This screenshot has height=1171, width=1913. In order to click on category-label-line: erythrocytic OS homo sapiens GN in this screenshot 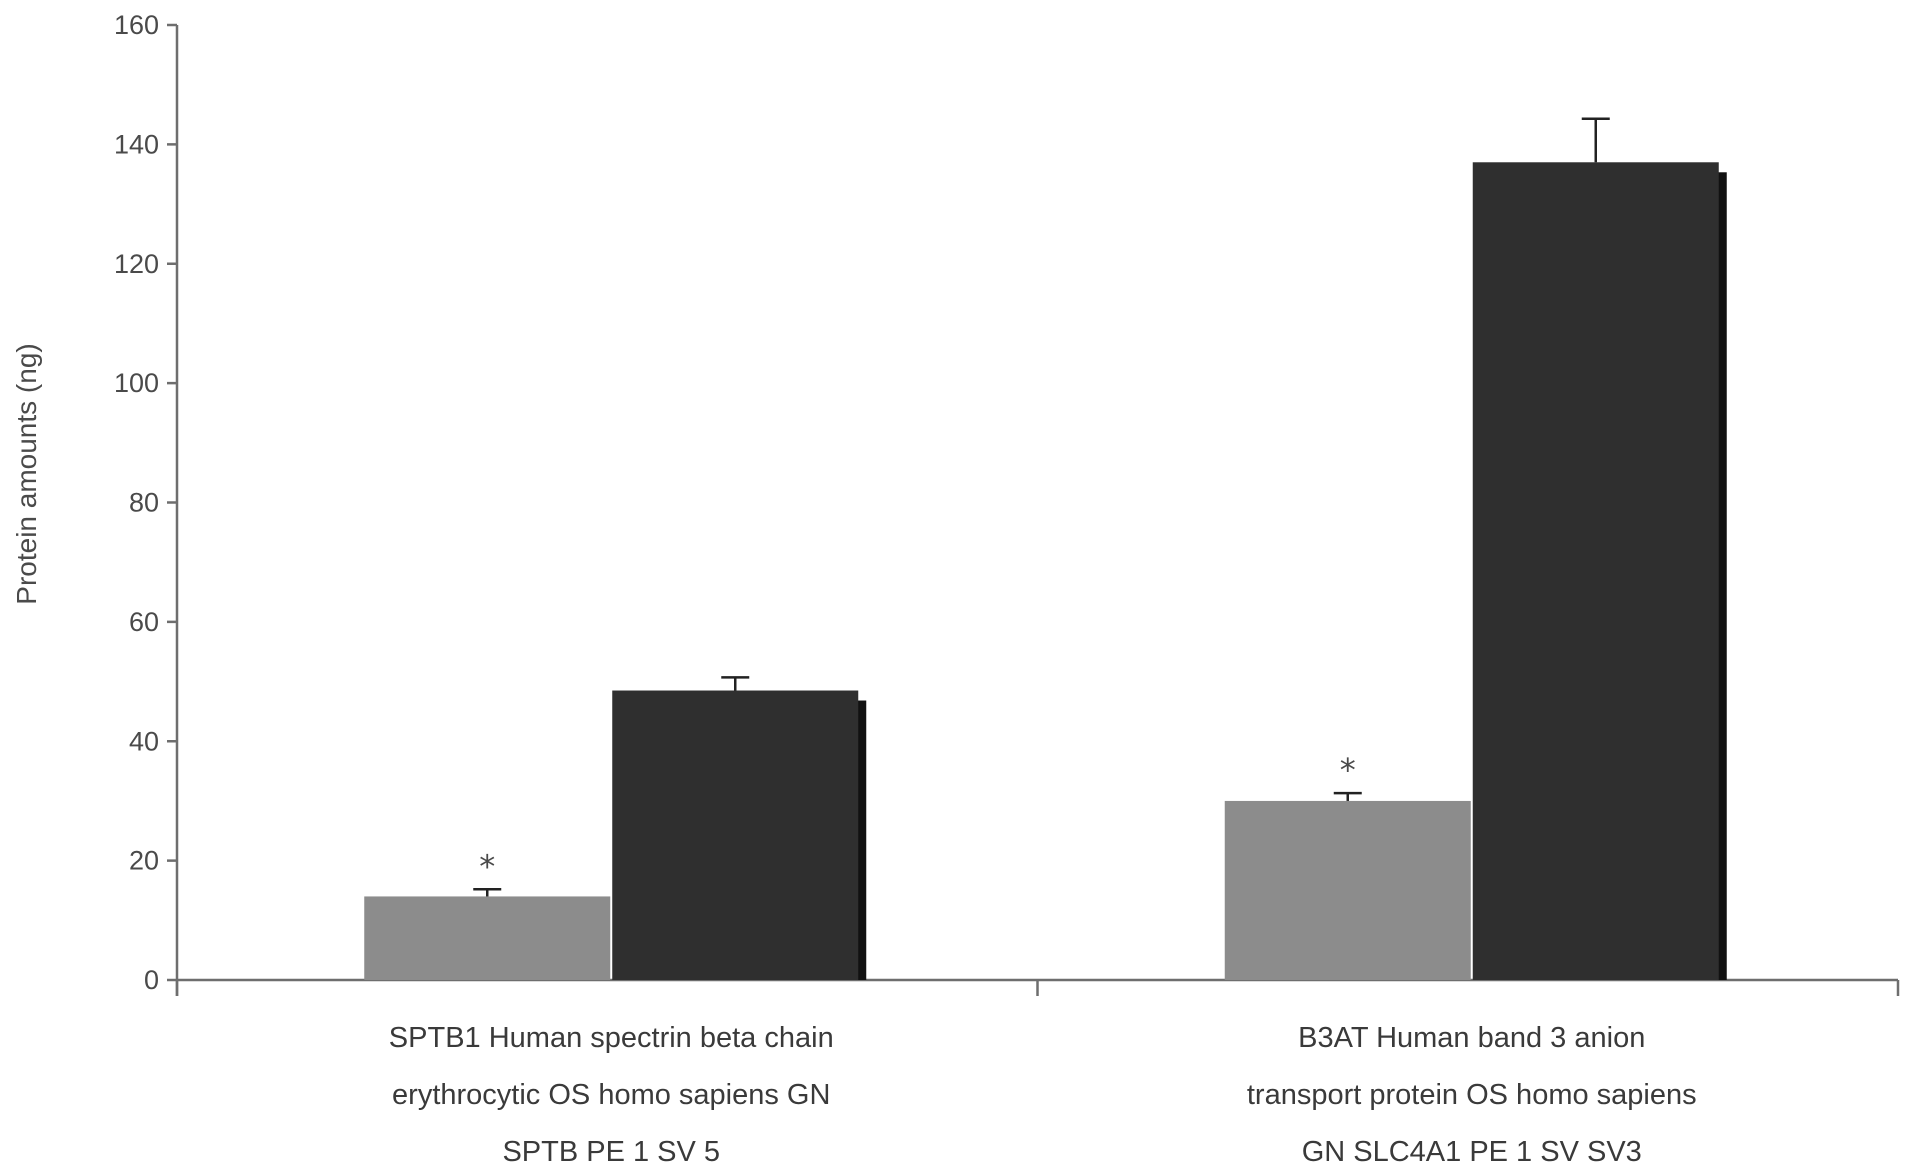, I will do `click(611, 1095)`.